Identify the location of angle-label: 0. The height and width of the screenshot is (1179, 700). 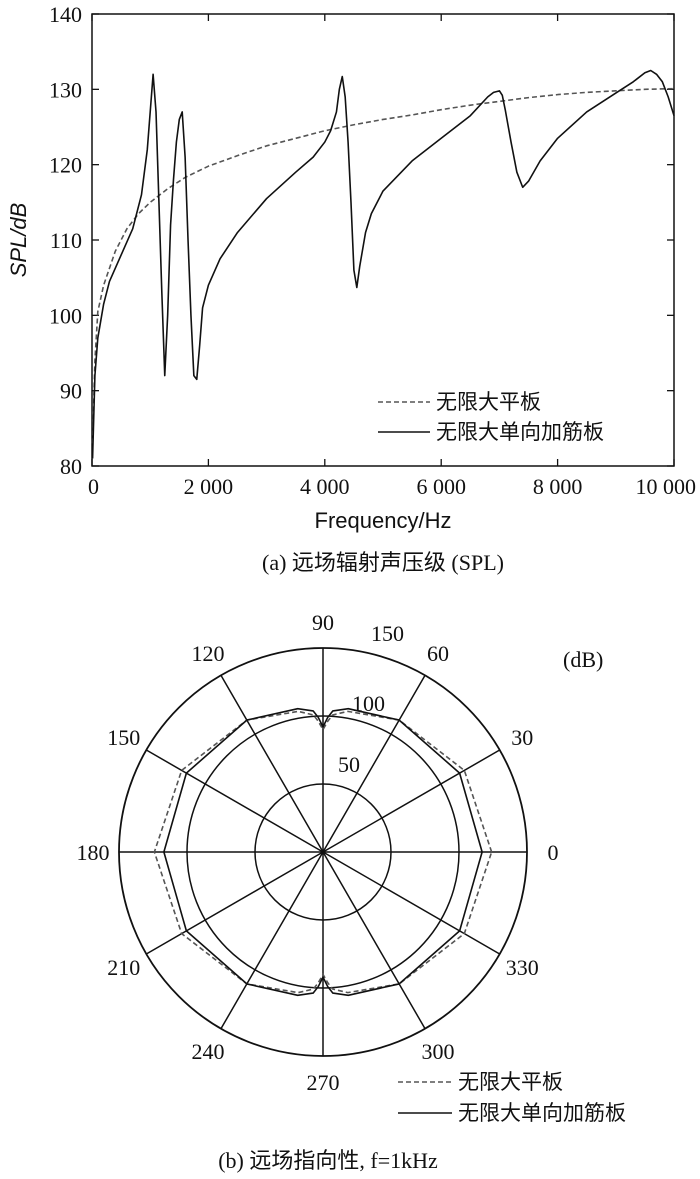
(553, 852).